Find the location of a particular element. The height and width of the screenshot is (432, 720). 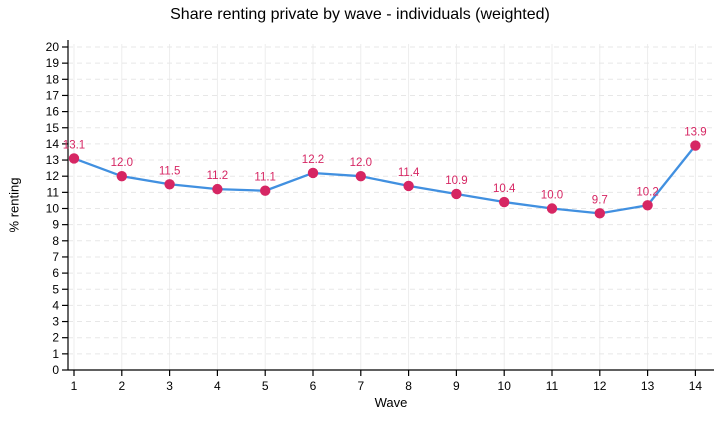

y-tick-label: 17 is located at coordinates (53, 95).